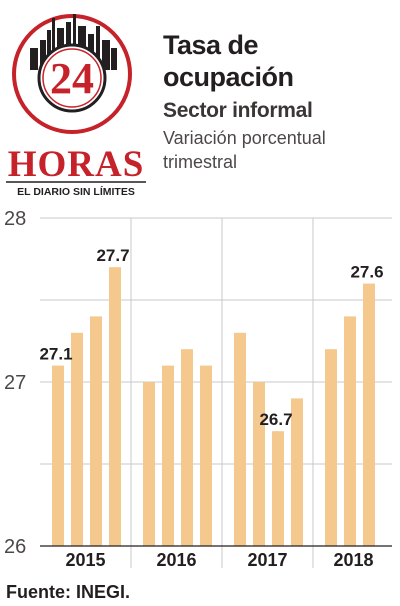  What do you see at coordinates (366, 272) in the screenshot?
I see `data-label: 27.6` at bounding box center [366, 272].